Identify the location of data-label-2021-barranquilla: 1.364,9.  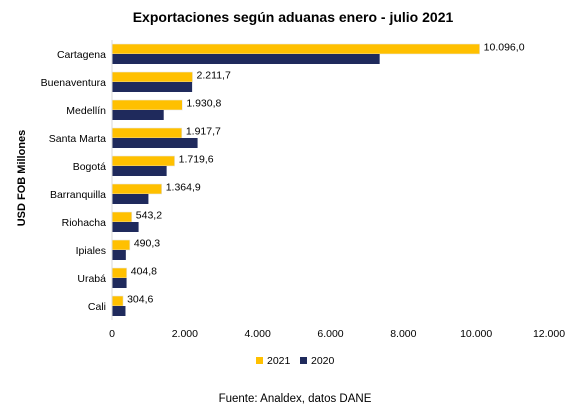
(183, 188).